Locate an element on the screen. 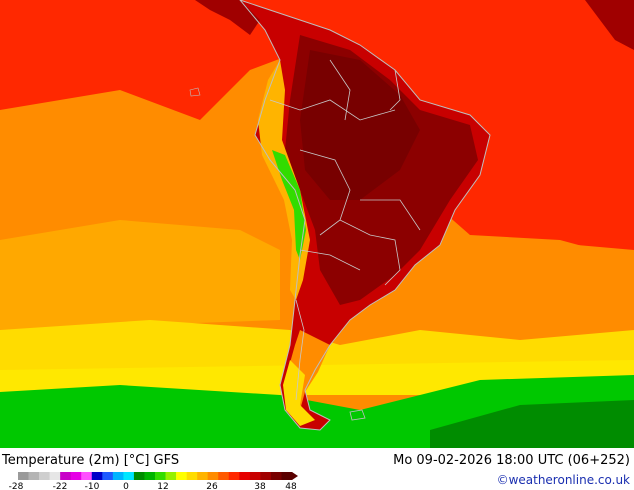 This screenshot has height=490, width=634. africa-tip is located at coordinates (609, 25).